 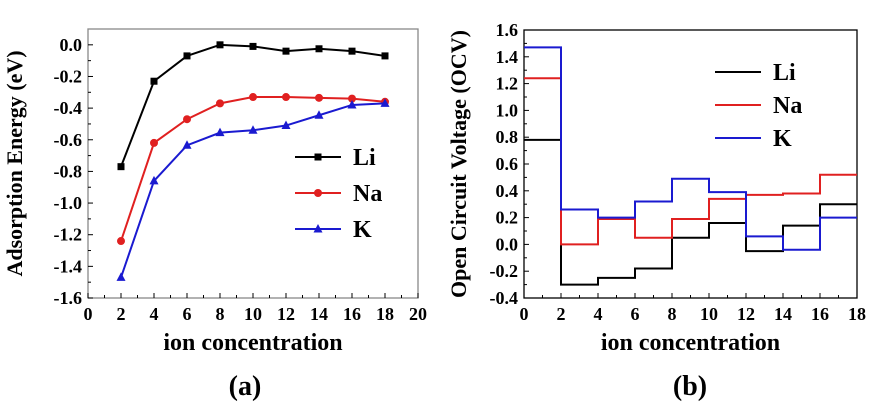 What do you see at coordinates (458, 164) in the screenshot?
I see `y-axis-label: Open Circuit Voltage (OCV)` at bounding box center [458, 164].